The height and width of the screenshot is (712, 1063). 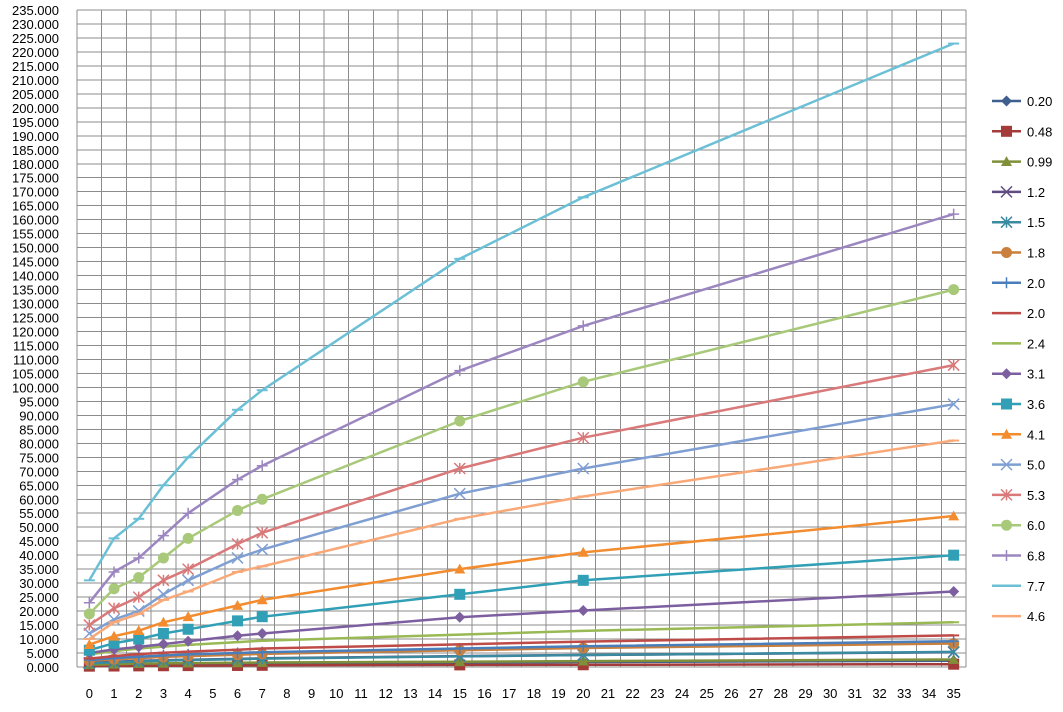 I want to click on y-tick-label: 155.000, so click(x=35, y=234).